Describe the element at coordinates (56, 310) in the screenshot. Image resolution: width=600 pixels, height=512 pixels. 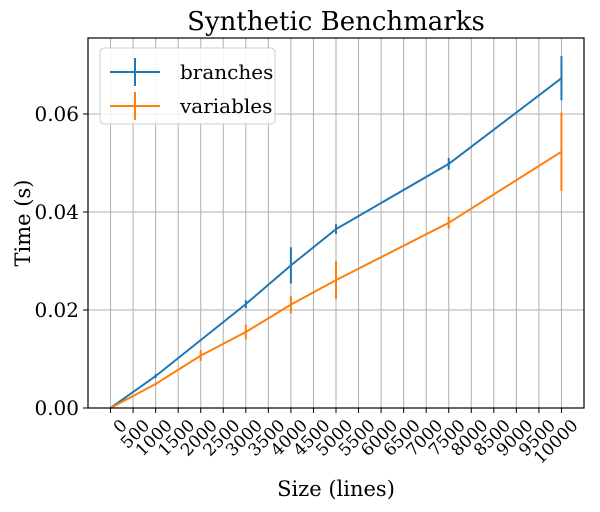
I see `y-tick-label: 0.02` at that location.